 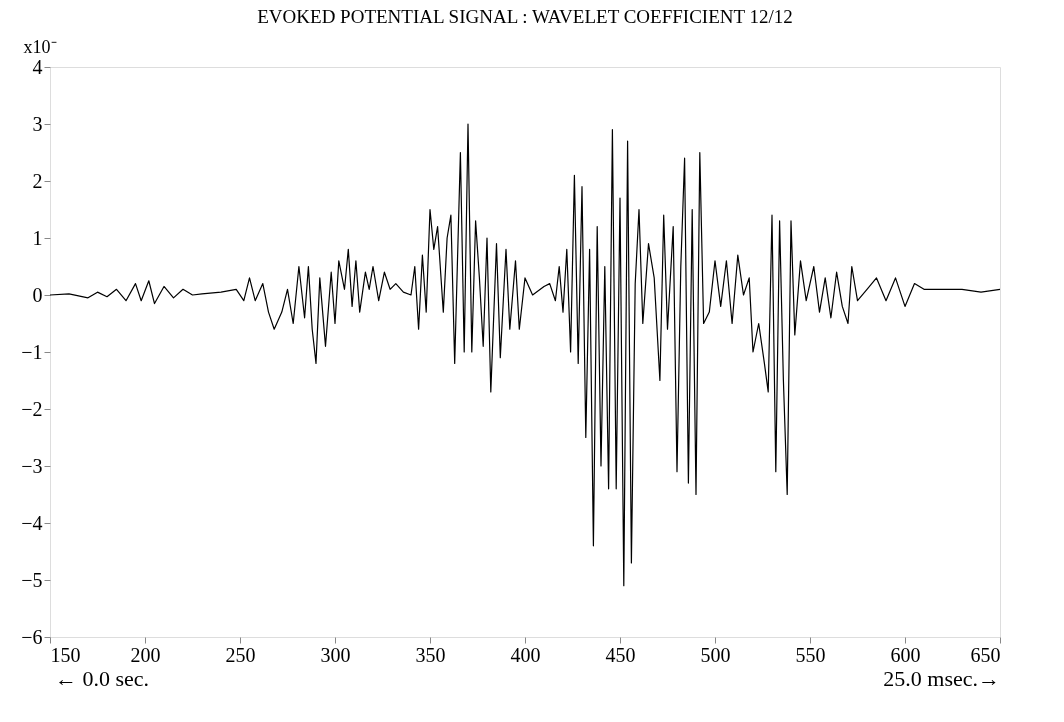 I want to click on y-tick-label: −3, so click(x=32, y=465).